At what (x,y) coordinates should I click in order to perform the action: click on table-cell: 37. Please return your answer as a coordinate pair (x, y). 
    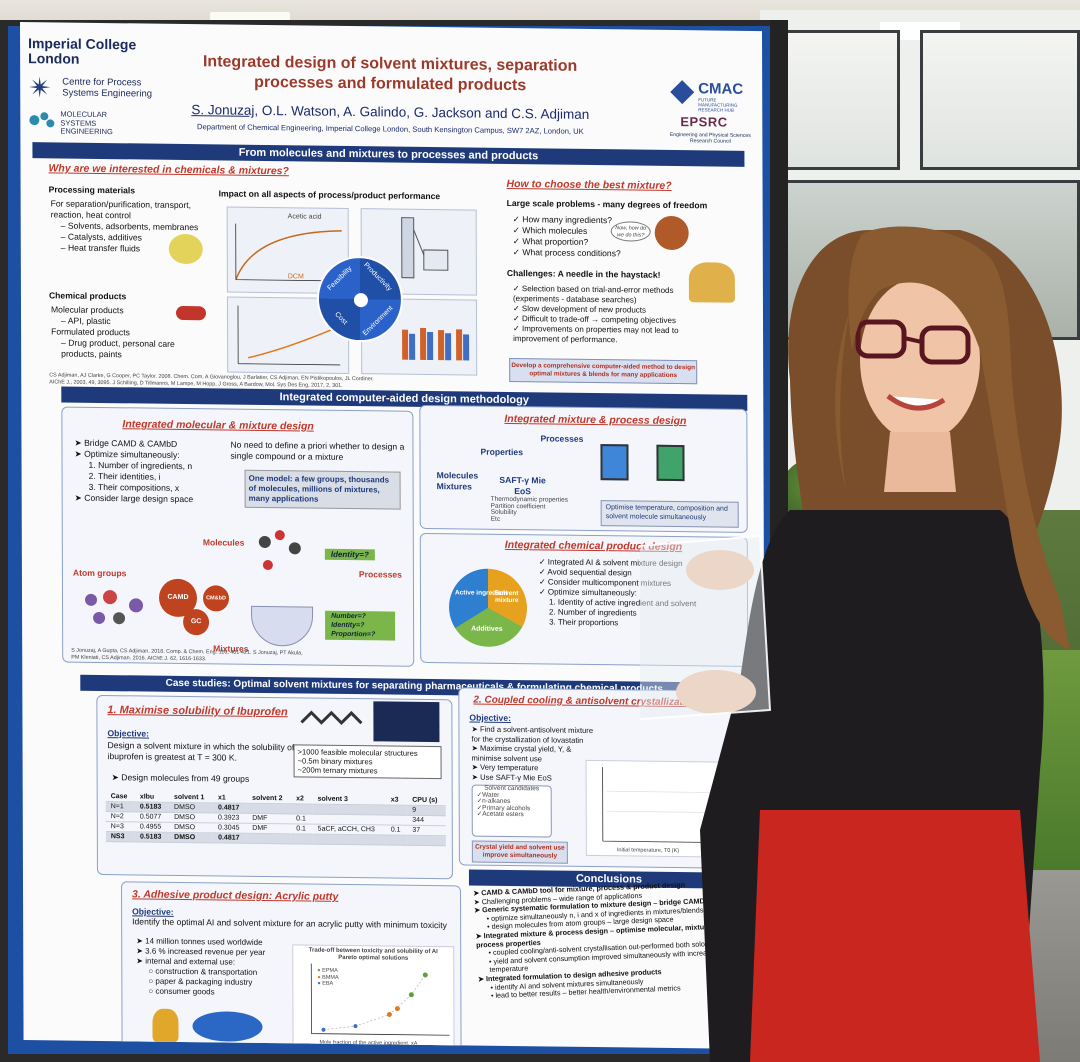
    Looking at the image, I should click on (426, 830).